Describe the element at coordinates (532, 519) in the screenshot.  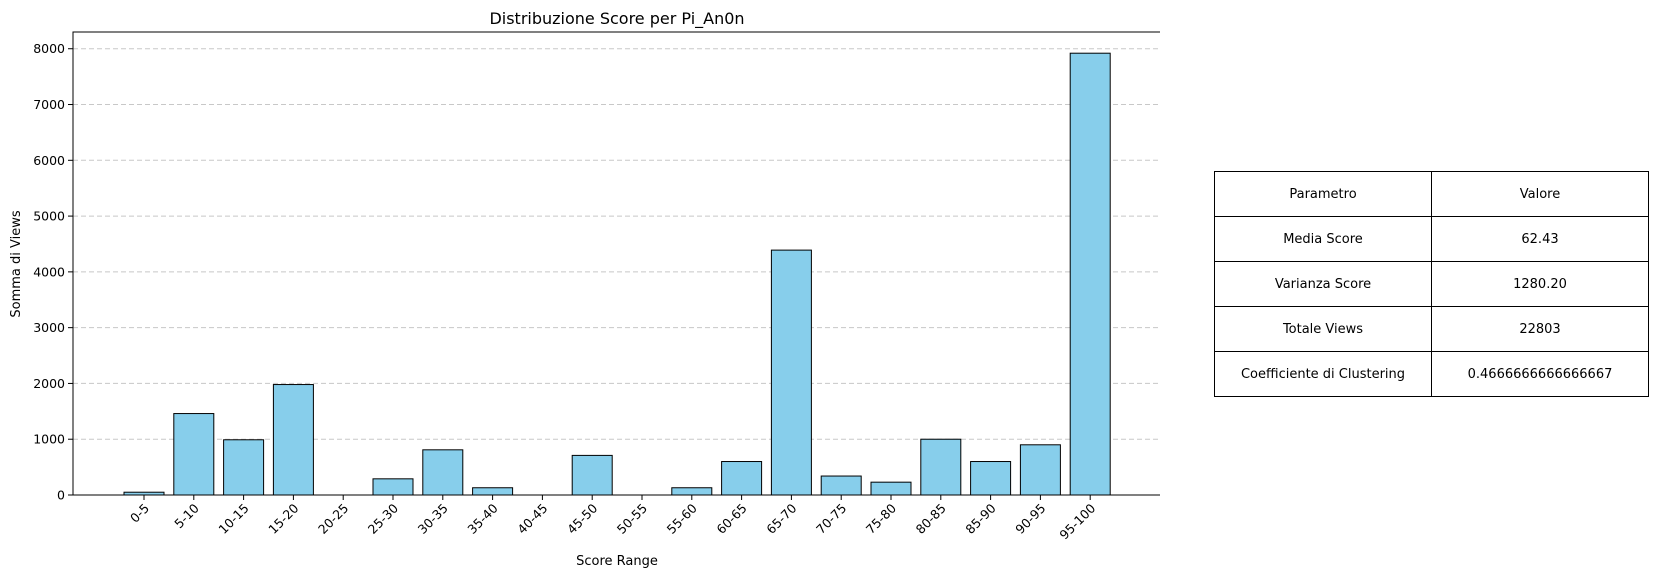
I see `x-tick-label: 40-45` at that location.